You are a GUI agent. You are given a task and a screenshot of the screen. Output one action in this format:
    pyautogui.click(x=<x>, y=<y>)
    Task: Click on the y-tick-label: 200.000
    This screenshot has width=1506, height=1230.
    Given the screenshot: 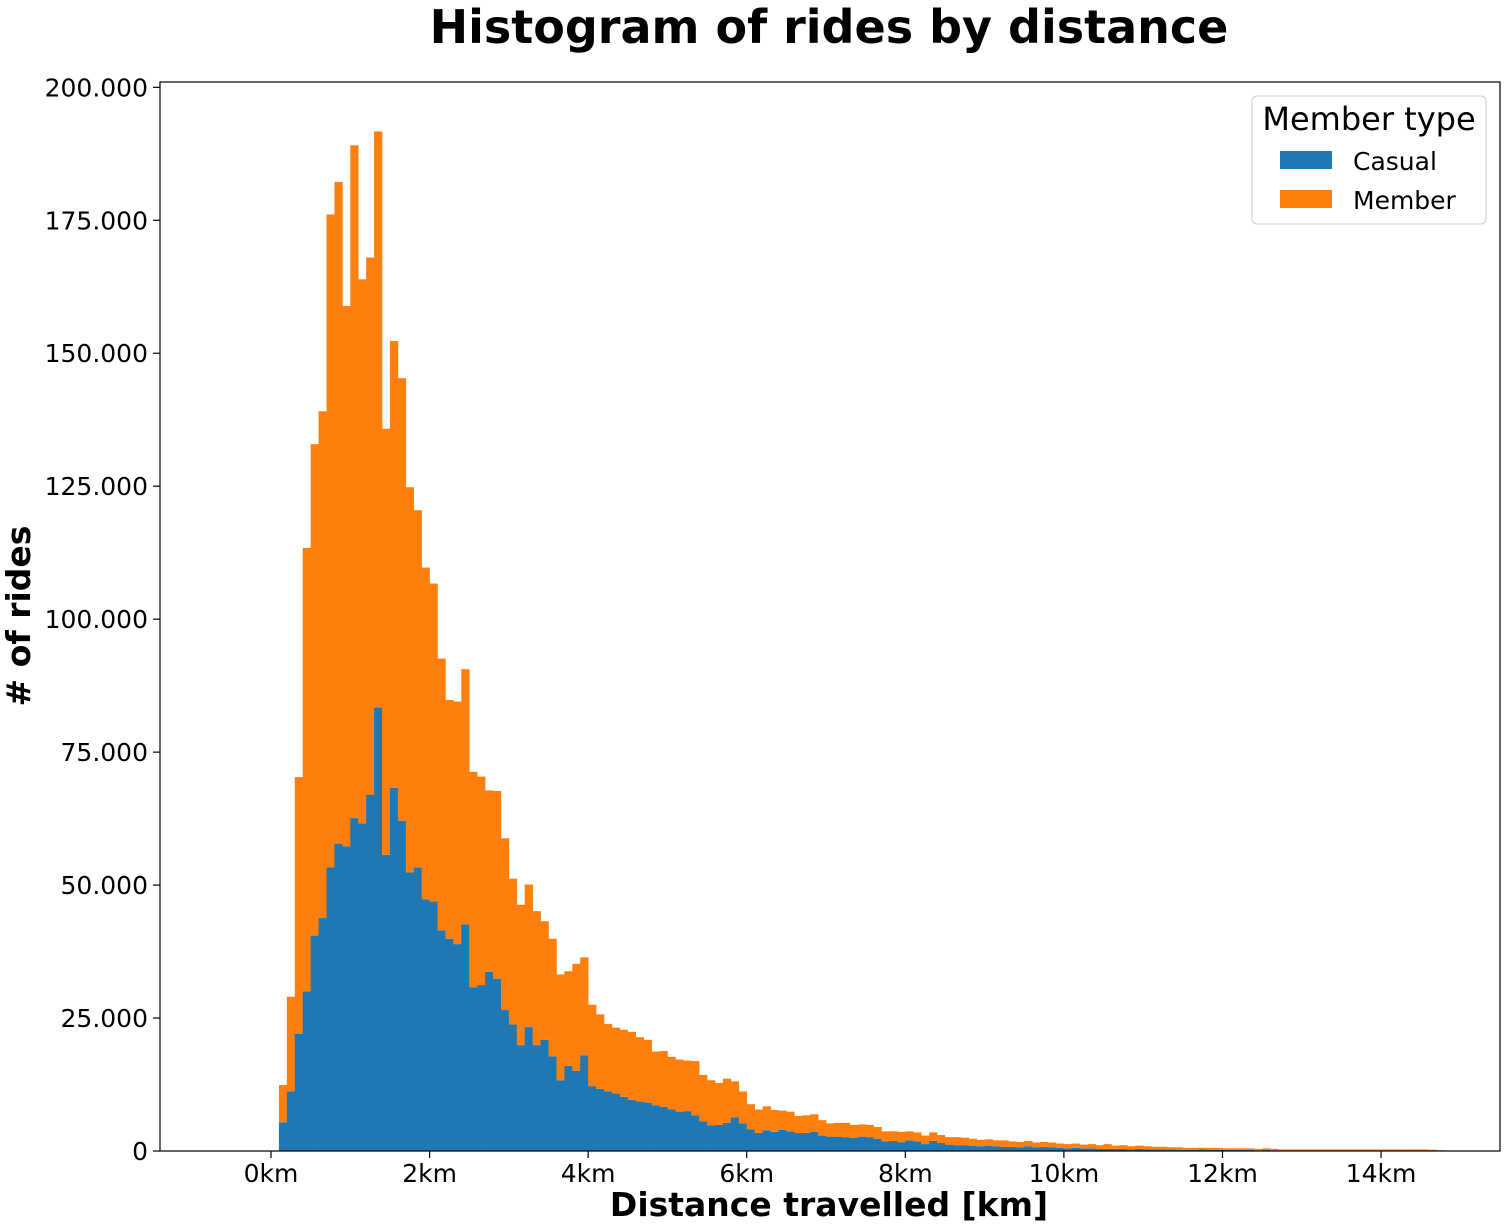 What is the action you would take?
    pyautogui.click(x=96, y=87)
    